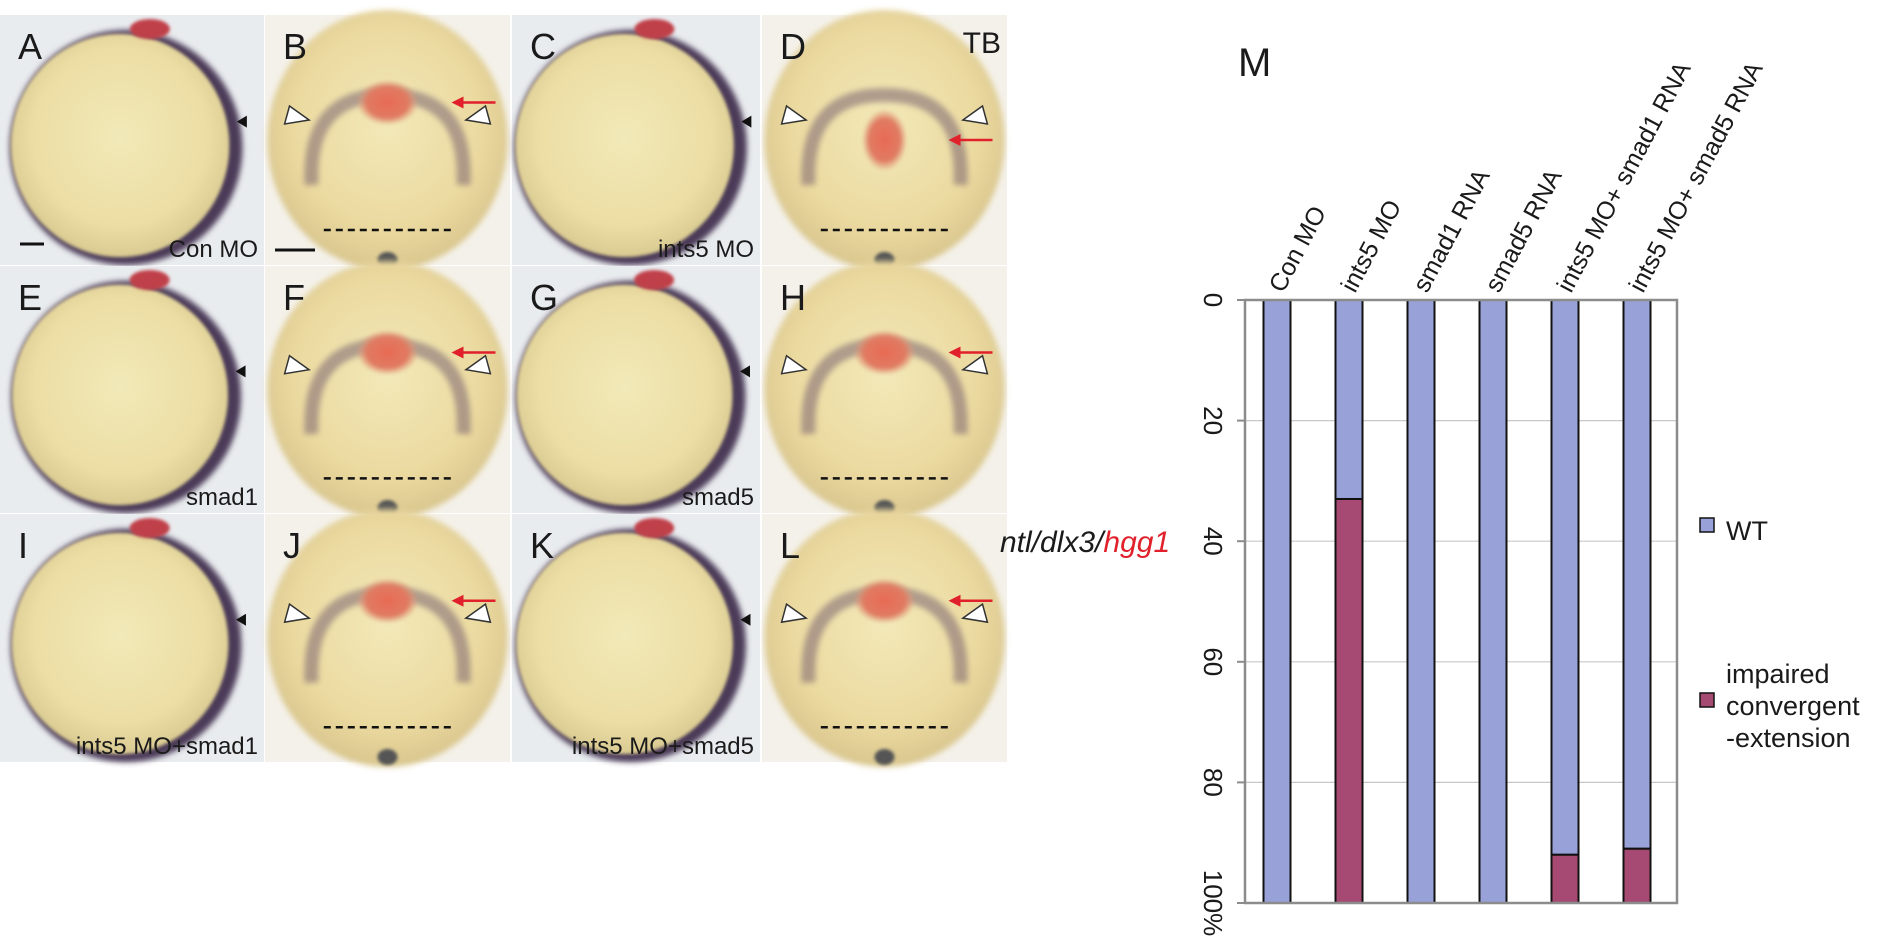 This screenshot has width=1896, height=939. What do you see at coordinates (167, 746) in the screenshot?
I see `panel-caption: ints5 MO+smad1` at bounding box center [167, 746].